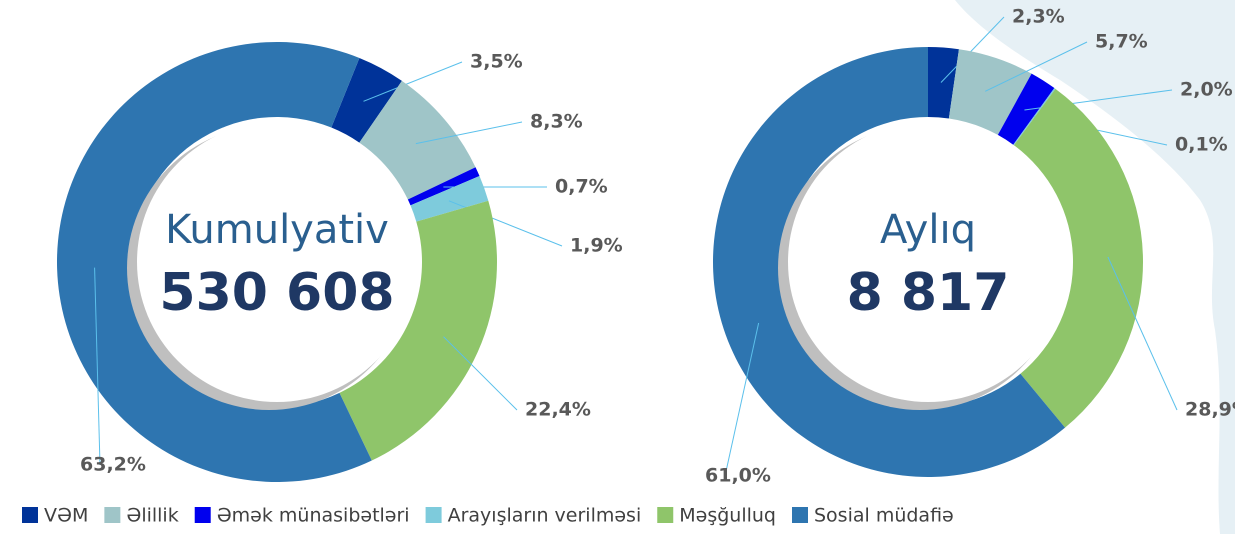 The image size is (1235, 534). What do you see at coordinates (313, 516) in the screenshot?
I see `legend-label: Əmək münasibətləri` at bounding box center [313, 516].